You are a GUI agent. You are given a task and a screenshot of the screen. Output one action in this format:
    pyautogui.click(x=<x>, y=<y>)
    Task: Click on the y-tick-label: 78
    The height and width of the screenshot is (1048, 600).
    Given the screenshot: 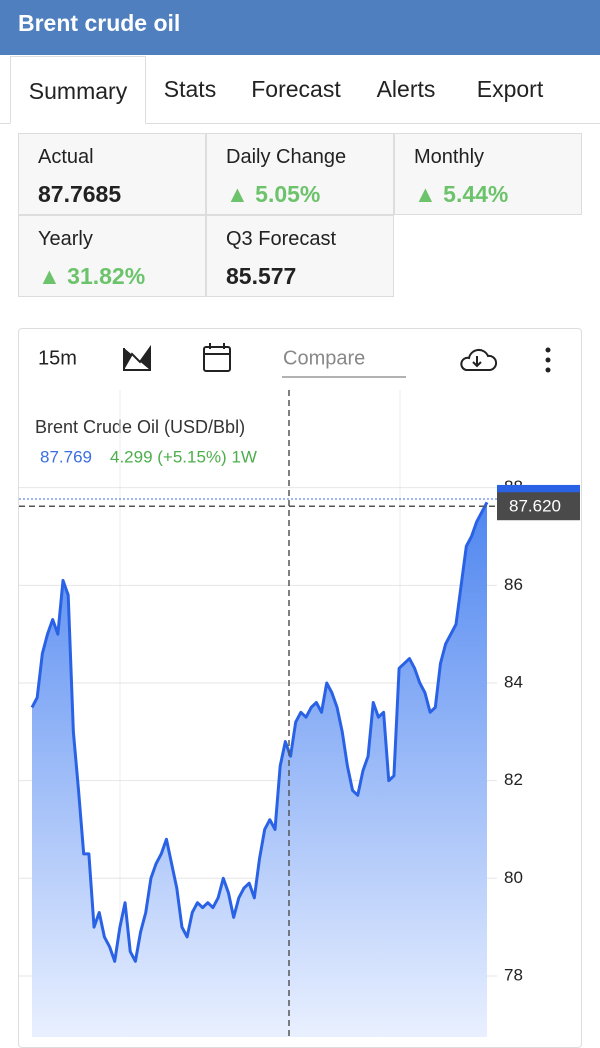 What is the action you would take?
    pyautogui.click(x=513, y=974)
    